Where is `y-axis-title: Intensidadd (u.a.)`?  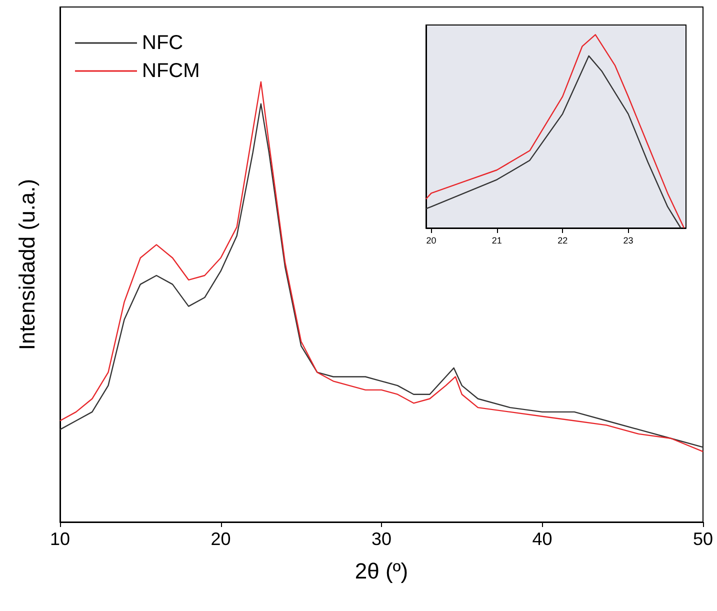
y-axis-title: Intensidadd (u.a.) is located at coordinates (27, 264).